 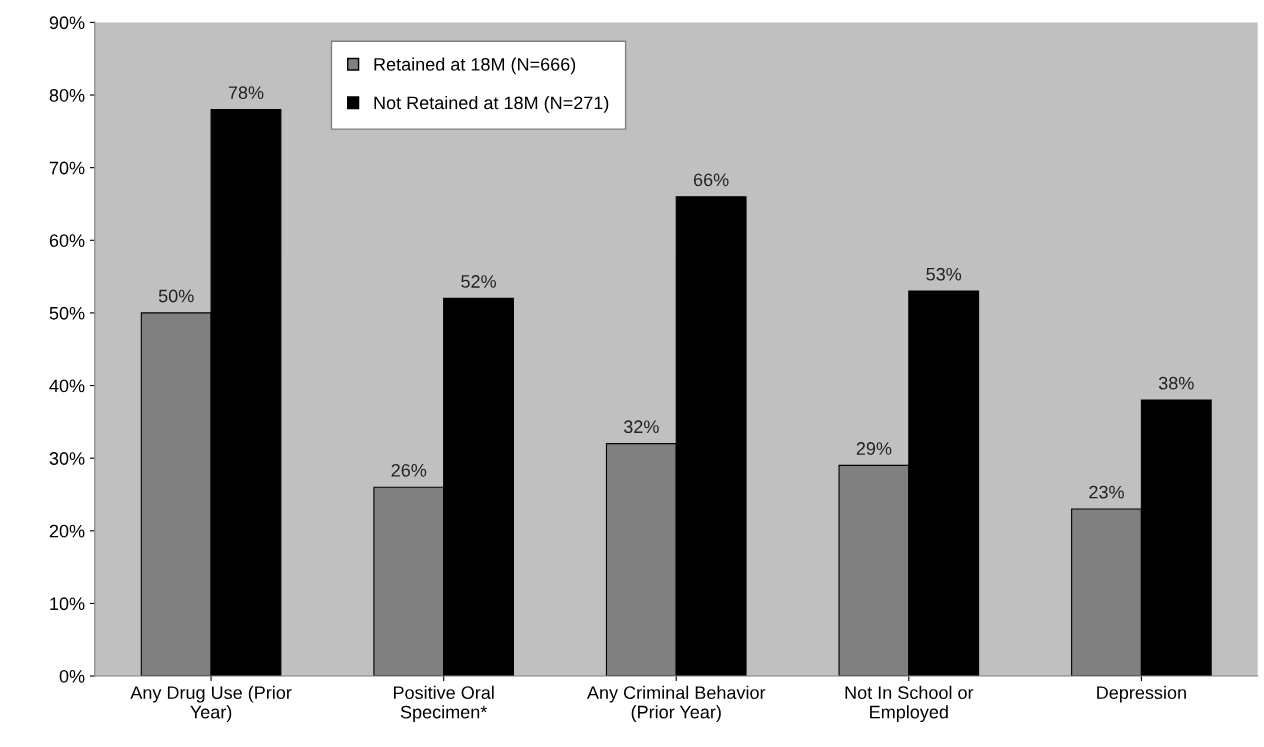 What do you see at coordinates (711, 180) in the screenshot?
I see `data-label: 66%` at bounding box center [711, 180].